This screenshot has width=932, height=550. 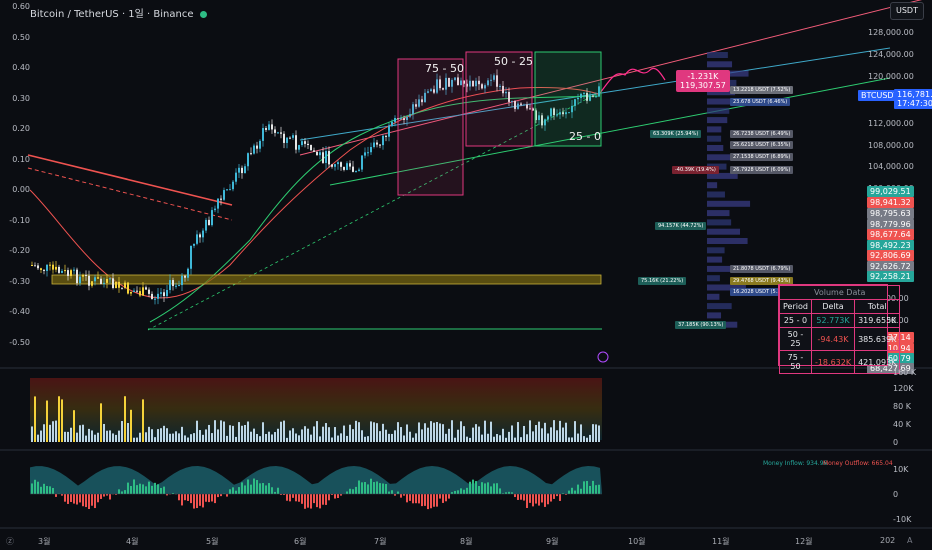 What do you see at coordinates (907, 11) in the screenshot?
I see `currency-button: USDT` at bounding box center [907, 11].